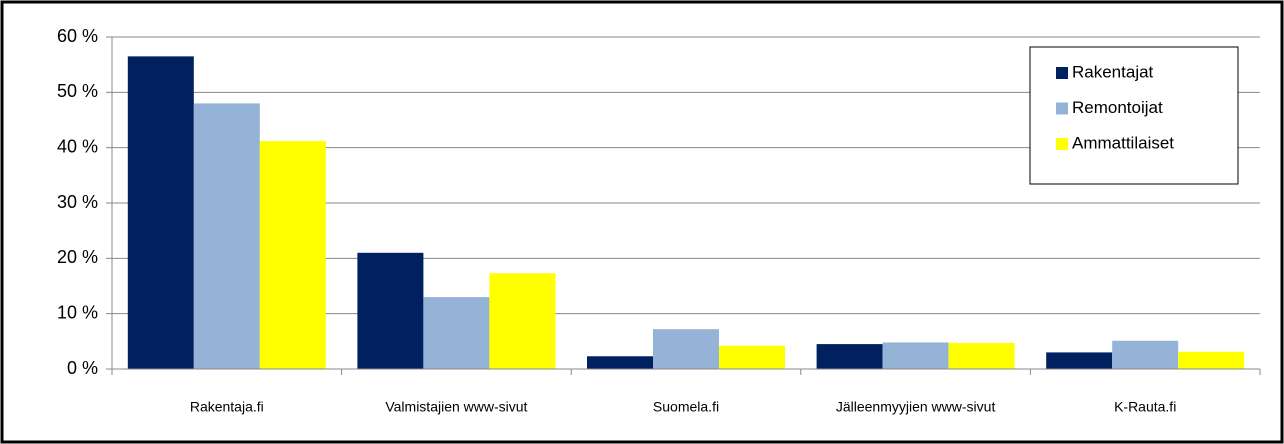 This screenshot has height=444, width=1284. What do you see at coordinates (77, 36) in the screenshot?
I see `y-tick-label: 60 %` at bounding box center [77, 36].